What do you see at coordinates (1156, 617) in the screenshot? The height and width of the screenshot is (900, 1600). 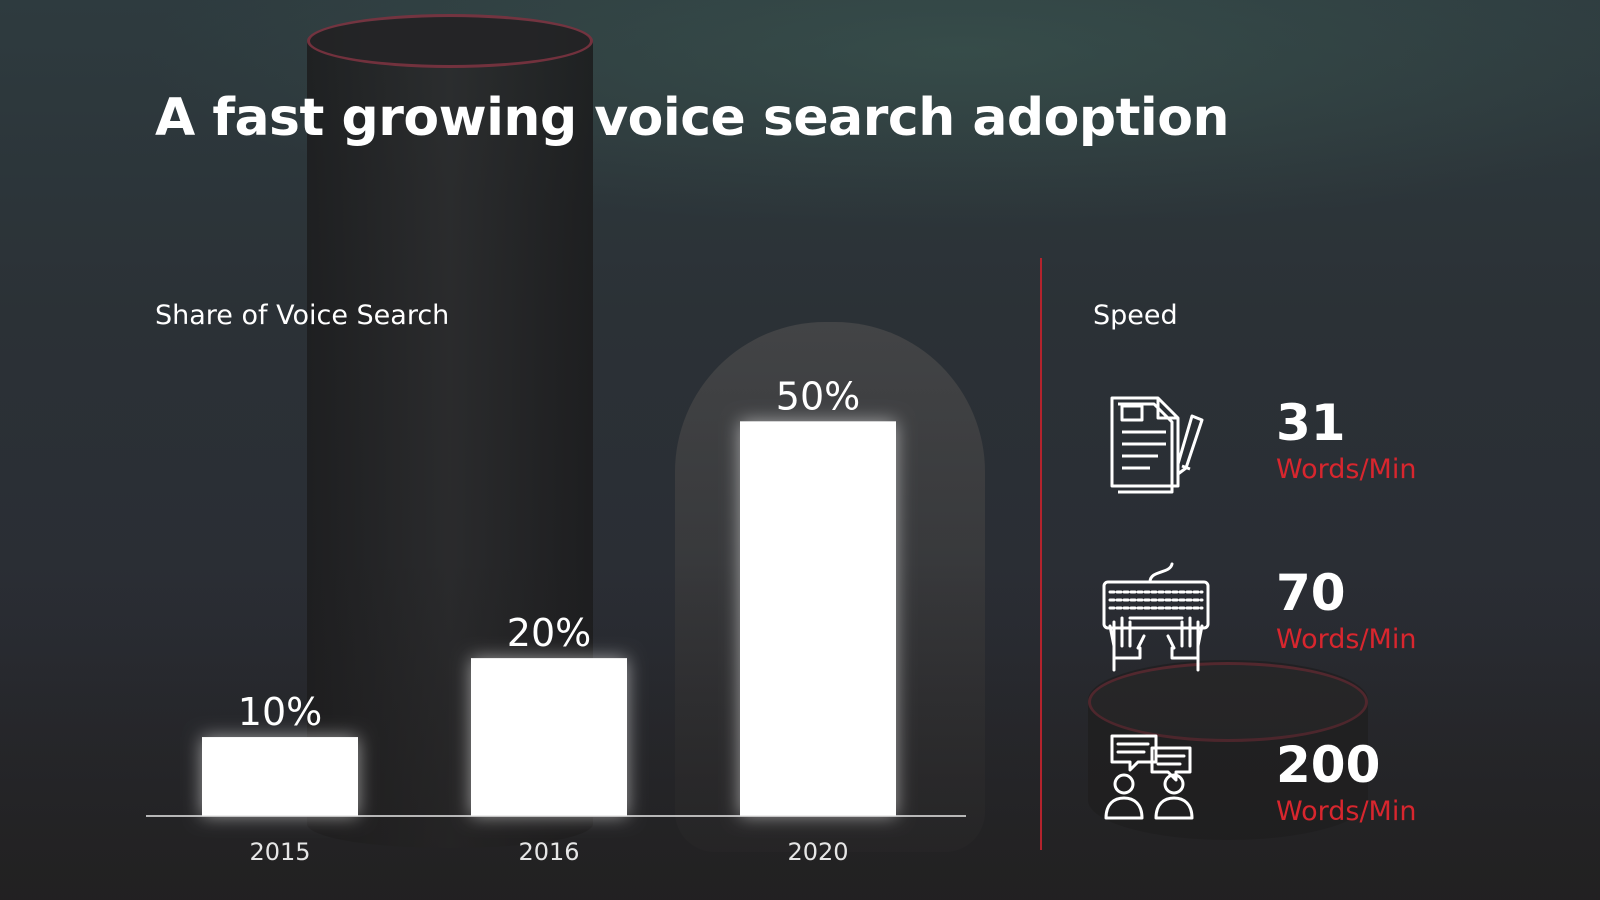 I see `keyboard-typing-icon` at bounding box center [1156, 617].